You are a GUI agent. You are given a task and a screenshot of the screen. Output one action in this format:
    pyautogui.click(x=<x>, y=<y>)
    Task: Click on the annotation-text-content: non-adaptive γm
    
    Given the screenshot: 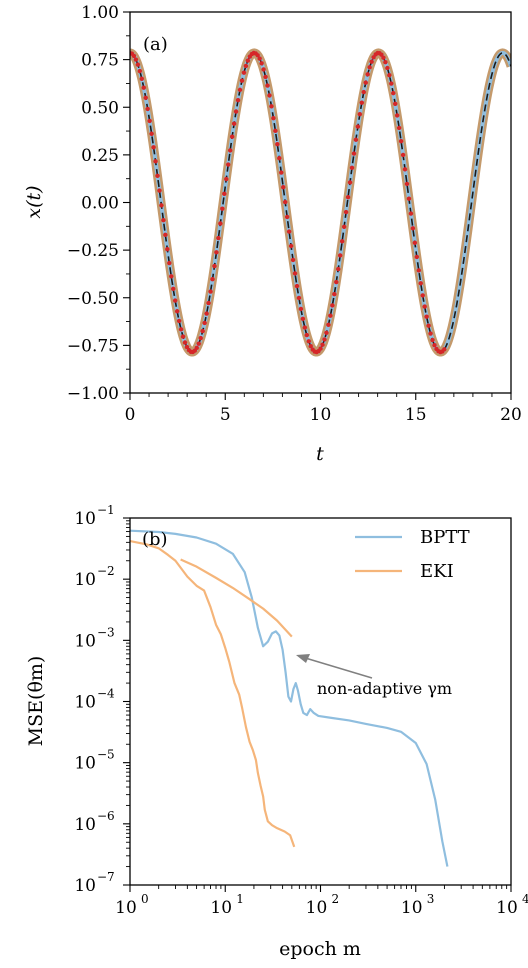 What is the action you would take?
    pyautogui.click(x=384, y=688)
    